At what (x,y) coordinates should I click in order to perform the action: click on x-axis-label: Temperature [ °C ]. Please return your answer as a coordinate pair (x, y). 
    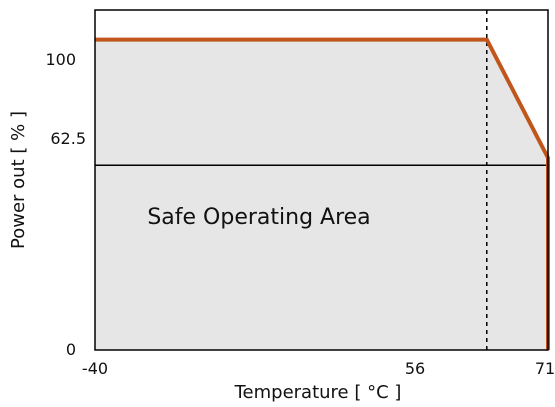
    Looking at the image, I should click on (318, 392).